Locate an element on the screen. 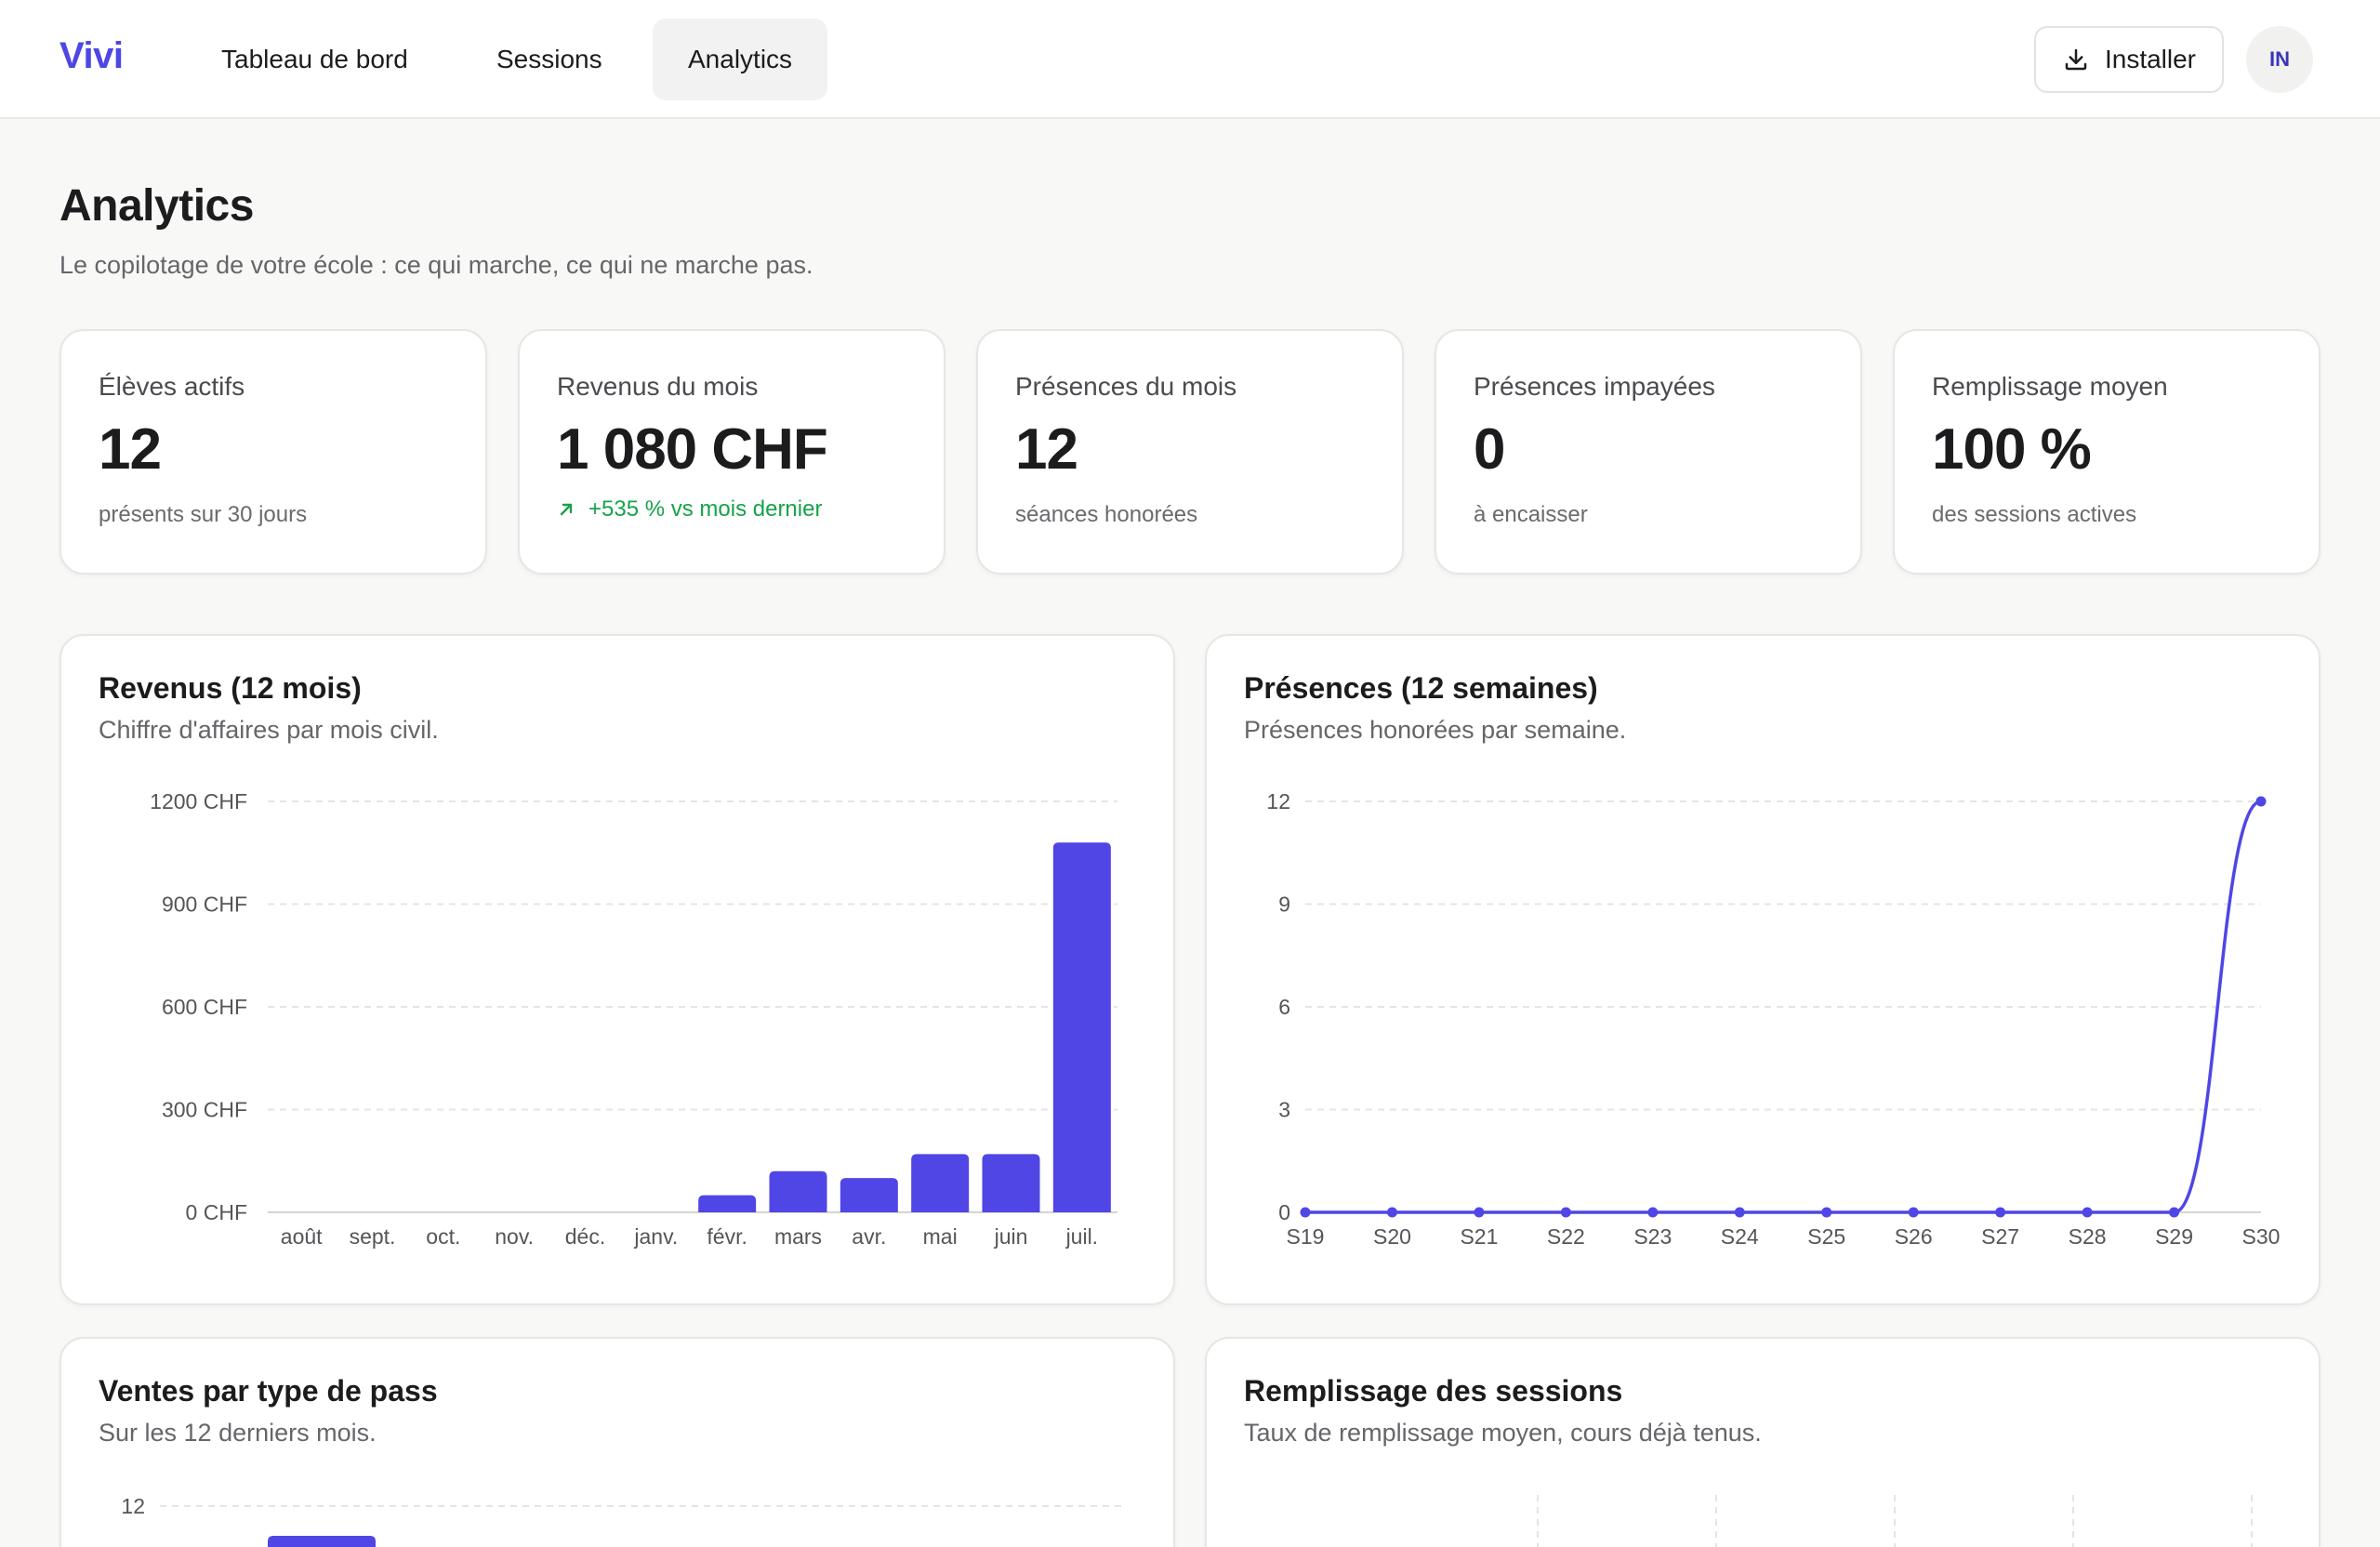 The image size is (2380, 1547). x-tick-label: S22 is located at coordinates (1566, 1236).